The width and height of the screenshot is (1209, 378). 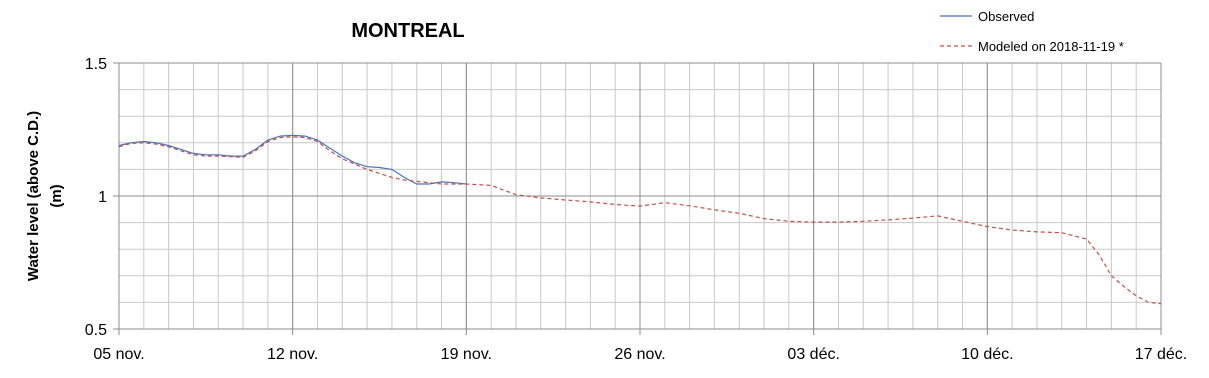 What do you see at coordinates (102, 197) in the screenshot?
I see `y-tick-label: 1` at bounding box center [102, 197].